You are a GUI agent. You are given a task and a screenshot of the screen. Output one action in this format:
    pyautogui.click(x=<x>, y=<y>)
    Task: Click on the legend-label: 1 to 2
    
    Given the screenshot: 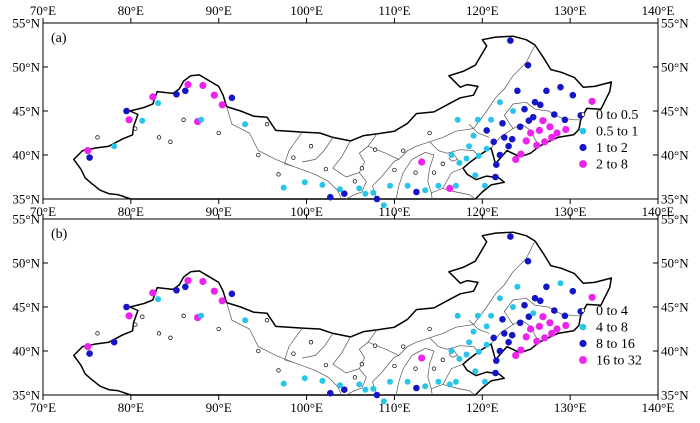 What is the action you would take?
    pyautogui.click(x=612, y=148)
    